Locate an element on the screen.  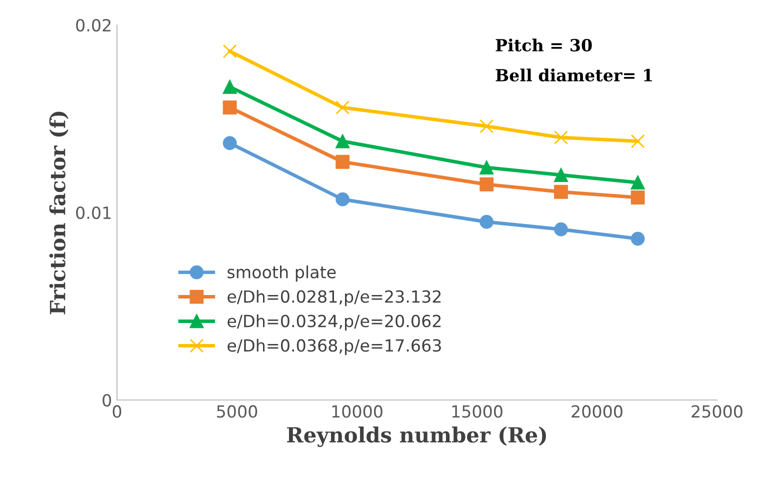
x-tick-label: 15000 is located at coordinates (477, 411).